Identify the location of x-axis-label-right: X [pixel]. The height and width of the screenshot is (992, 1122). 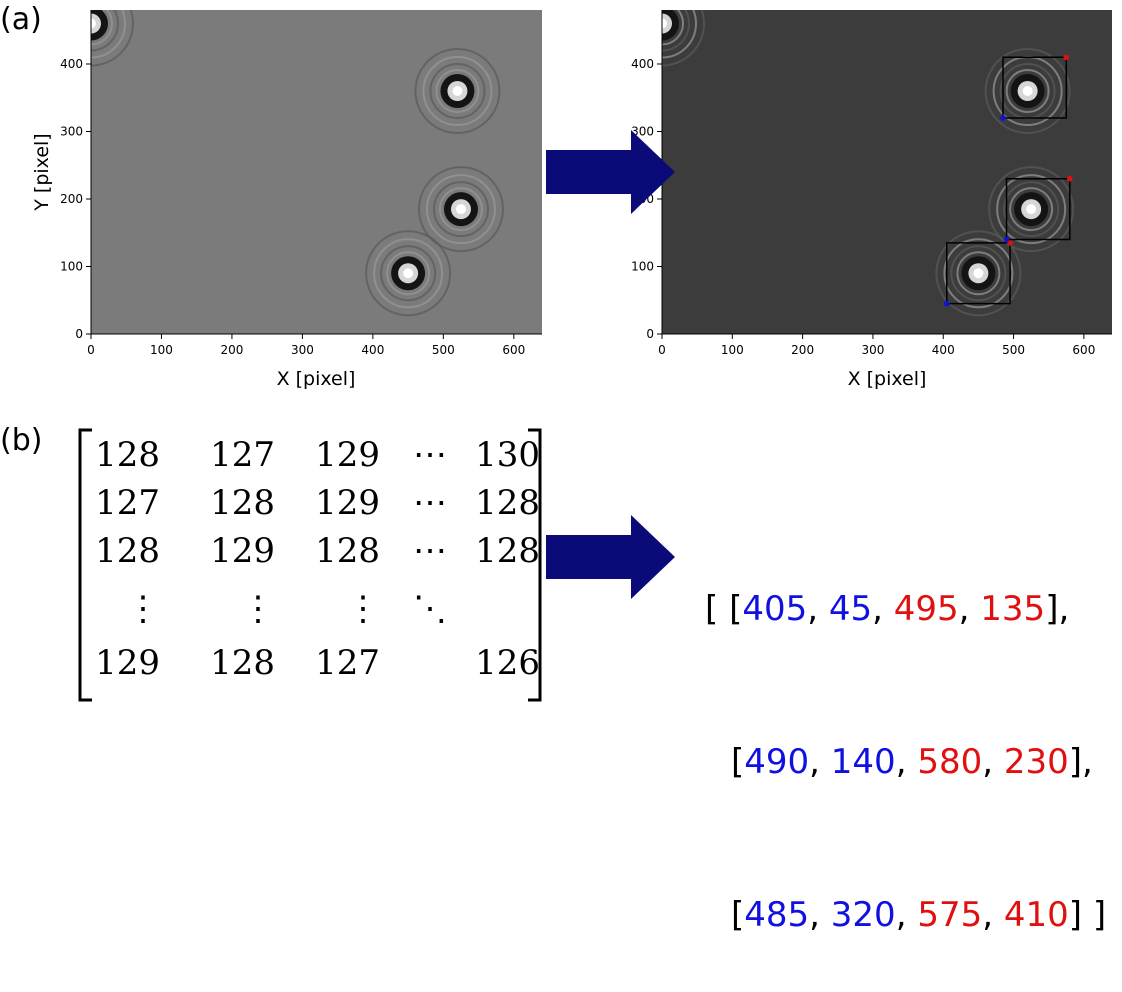
(887, 379).